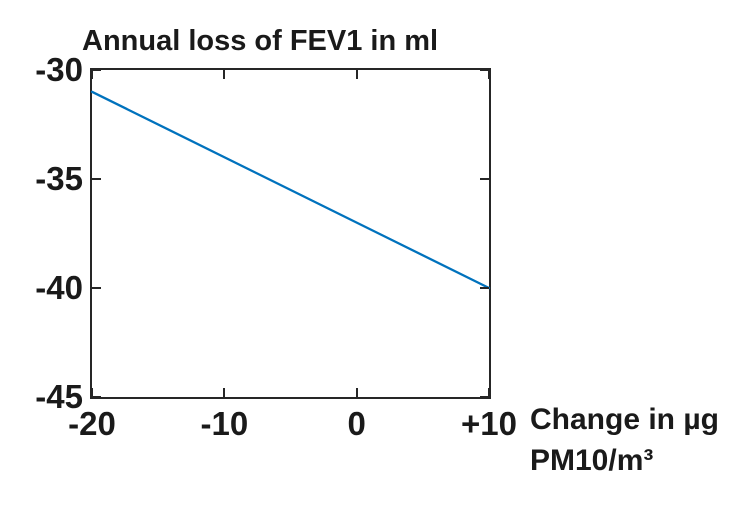 Image resolution: width=740 pixels, height=510 pixels. Describe the element at coordinates (624, 419) in the screenshot. I see `x-axis-label-line1: Change in µg` at that location.